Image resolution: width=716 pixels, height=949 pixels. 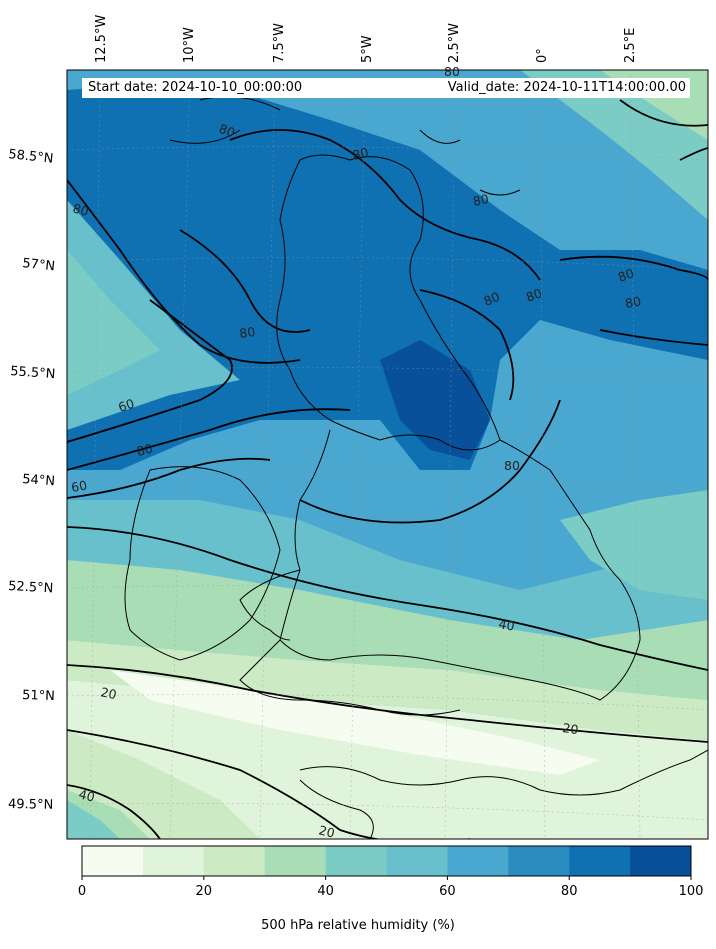 I want to click on lat-label: 55.5°N, so click(x=33, y=373).